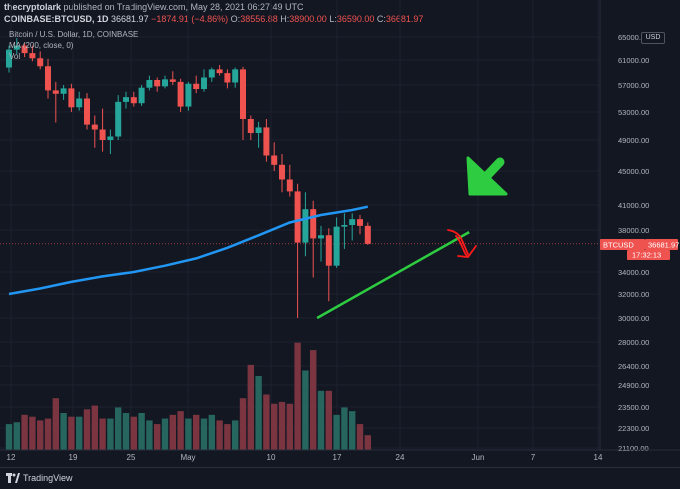 The width and height of the screenshot is (680, 489). Describe the element at coordinates (633, 294) in the screenshot. I see `price-tick-label: 32000.00` at that location.